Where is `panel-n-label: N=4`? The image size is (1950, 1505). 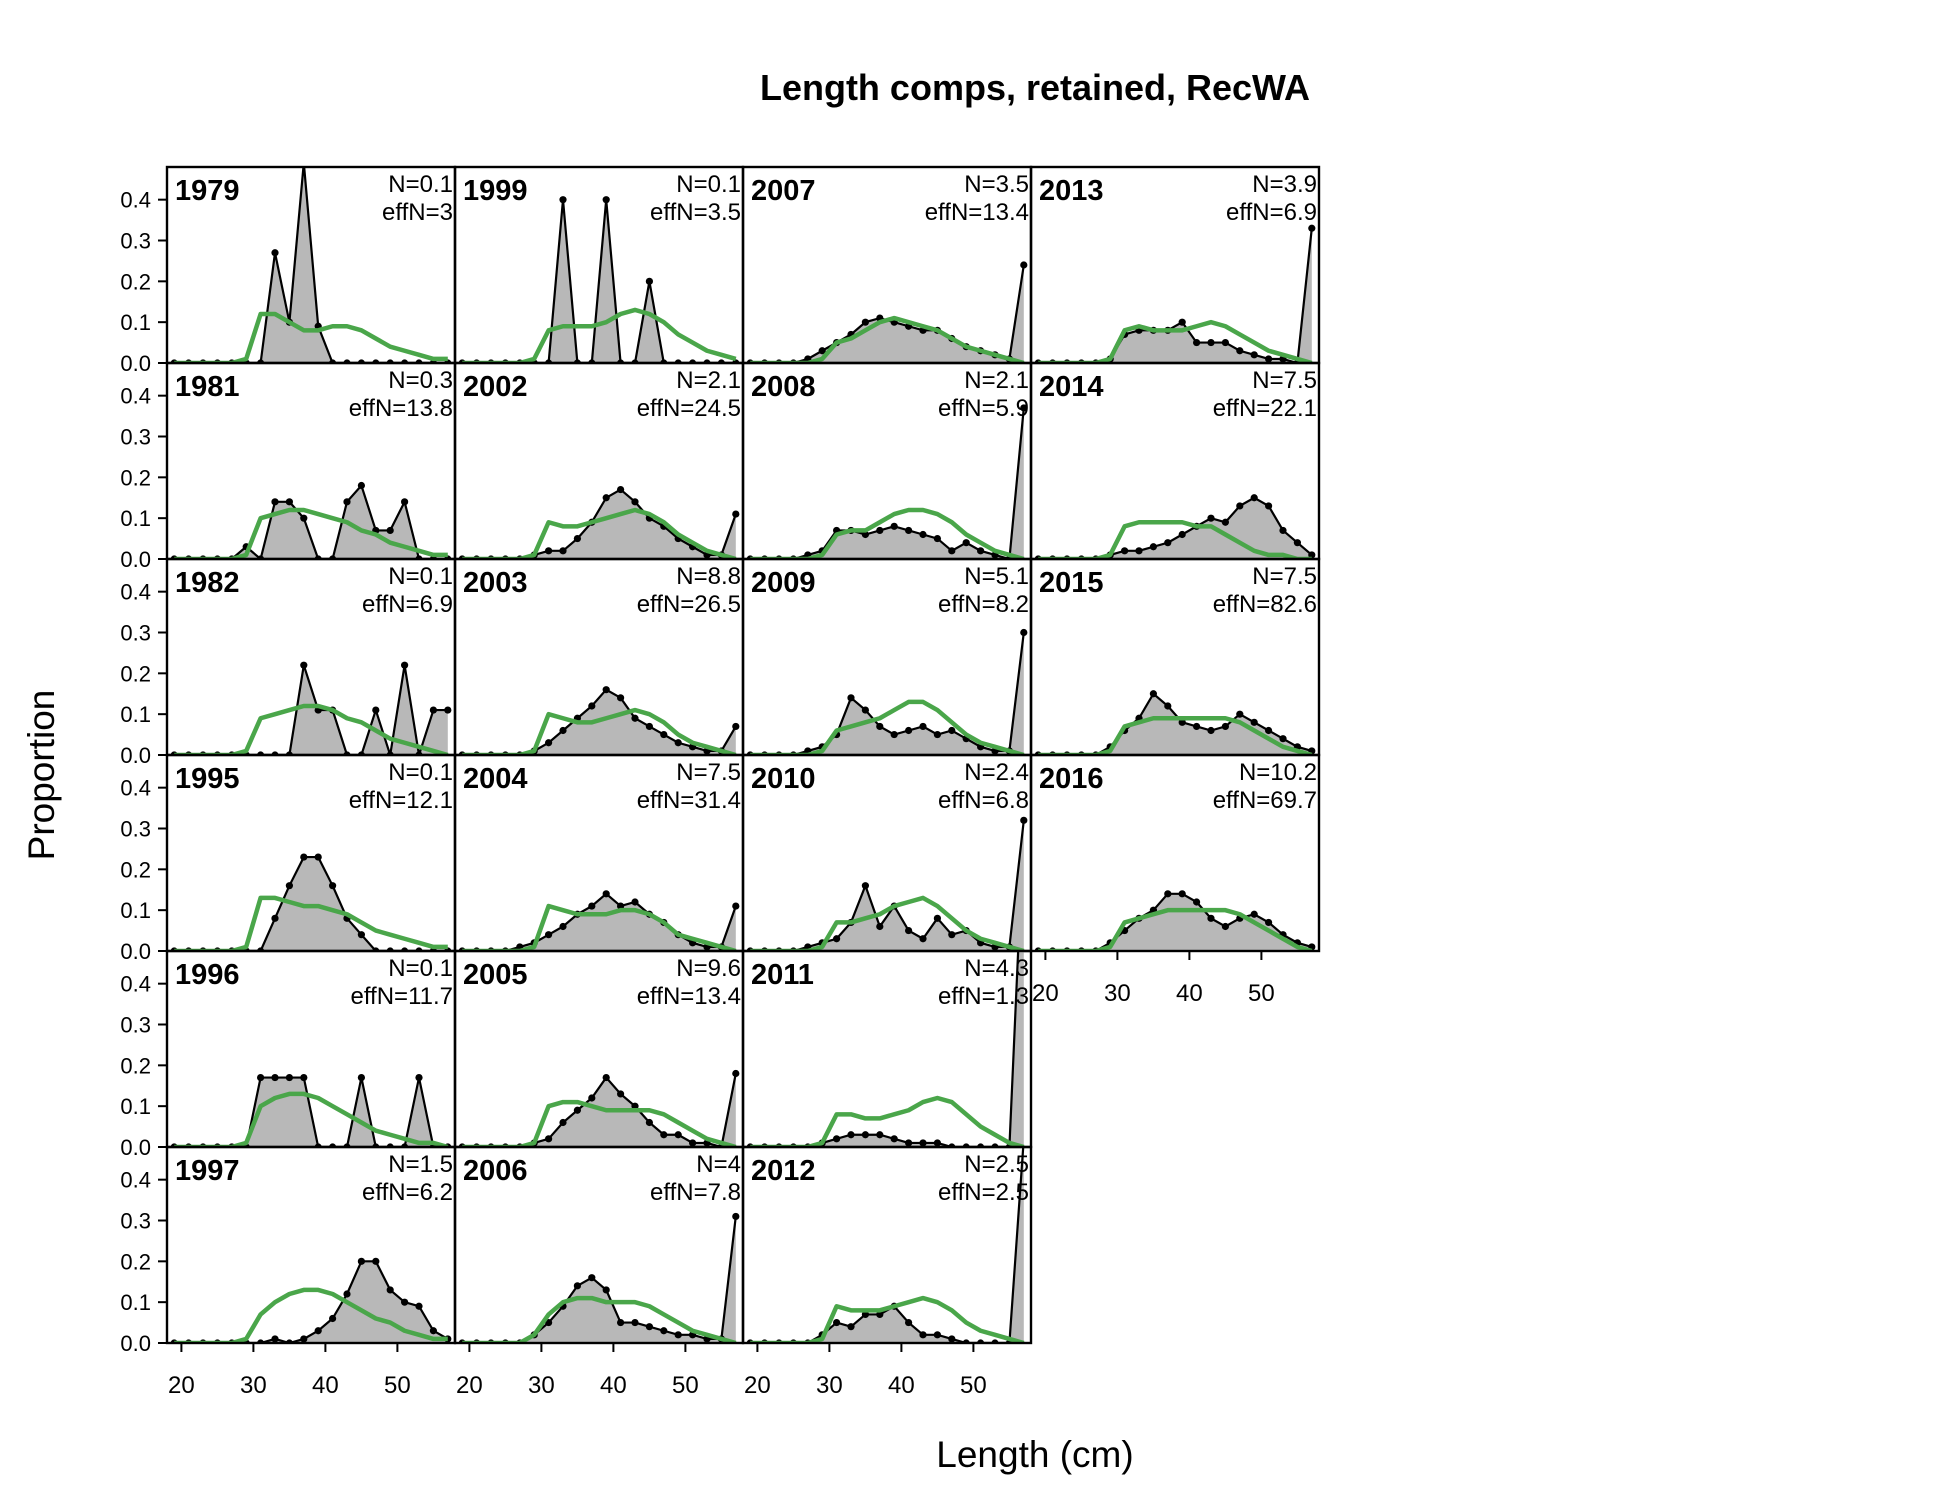 panel-n-label: N=4 is located at coordinates (718, 1164).